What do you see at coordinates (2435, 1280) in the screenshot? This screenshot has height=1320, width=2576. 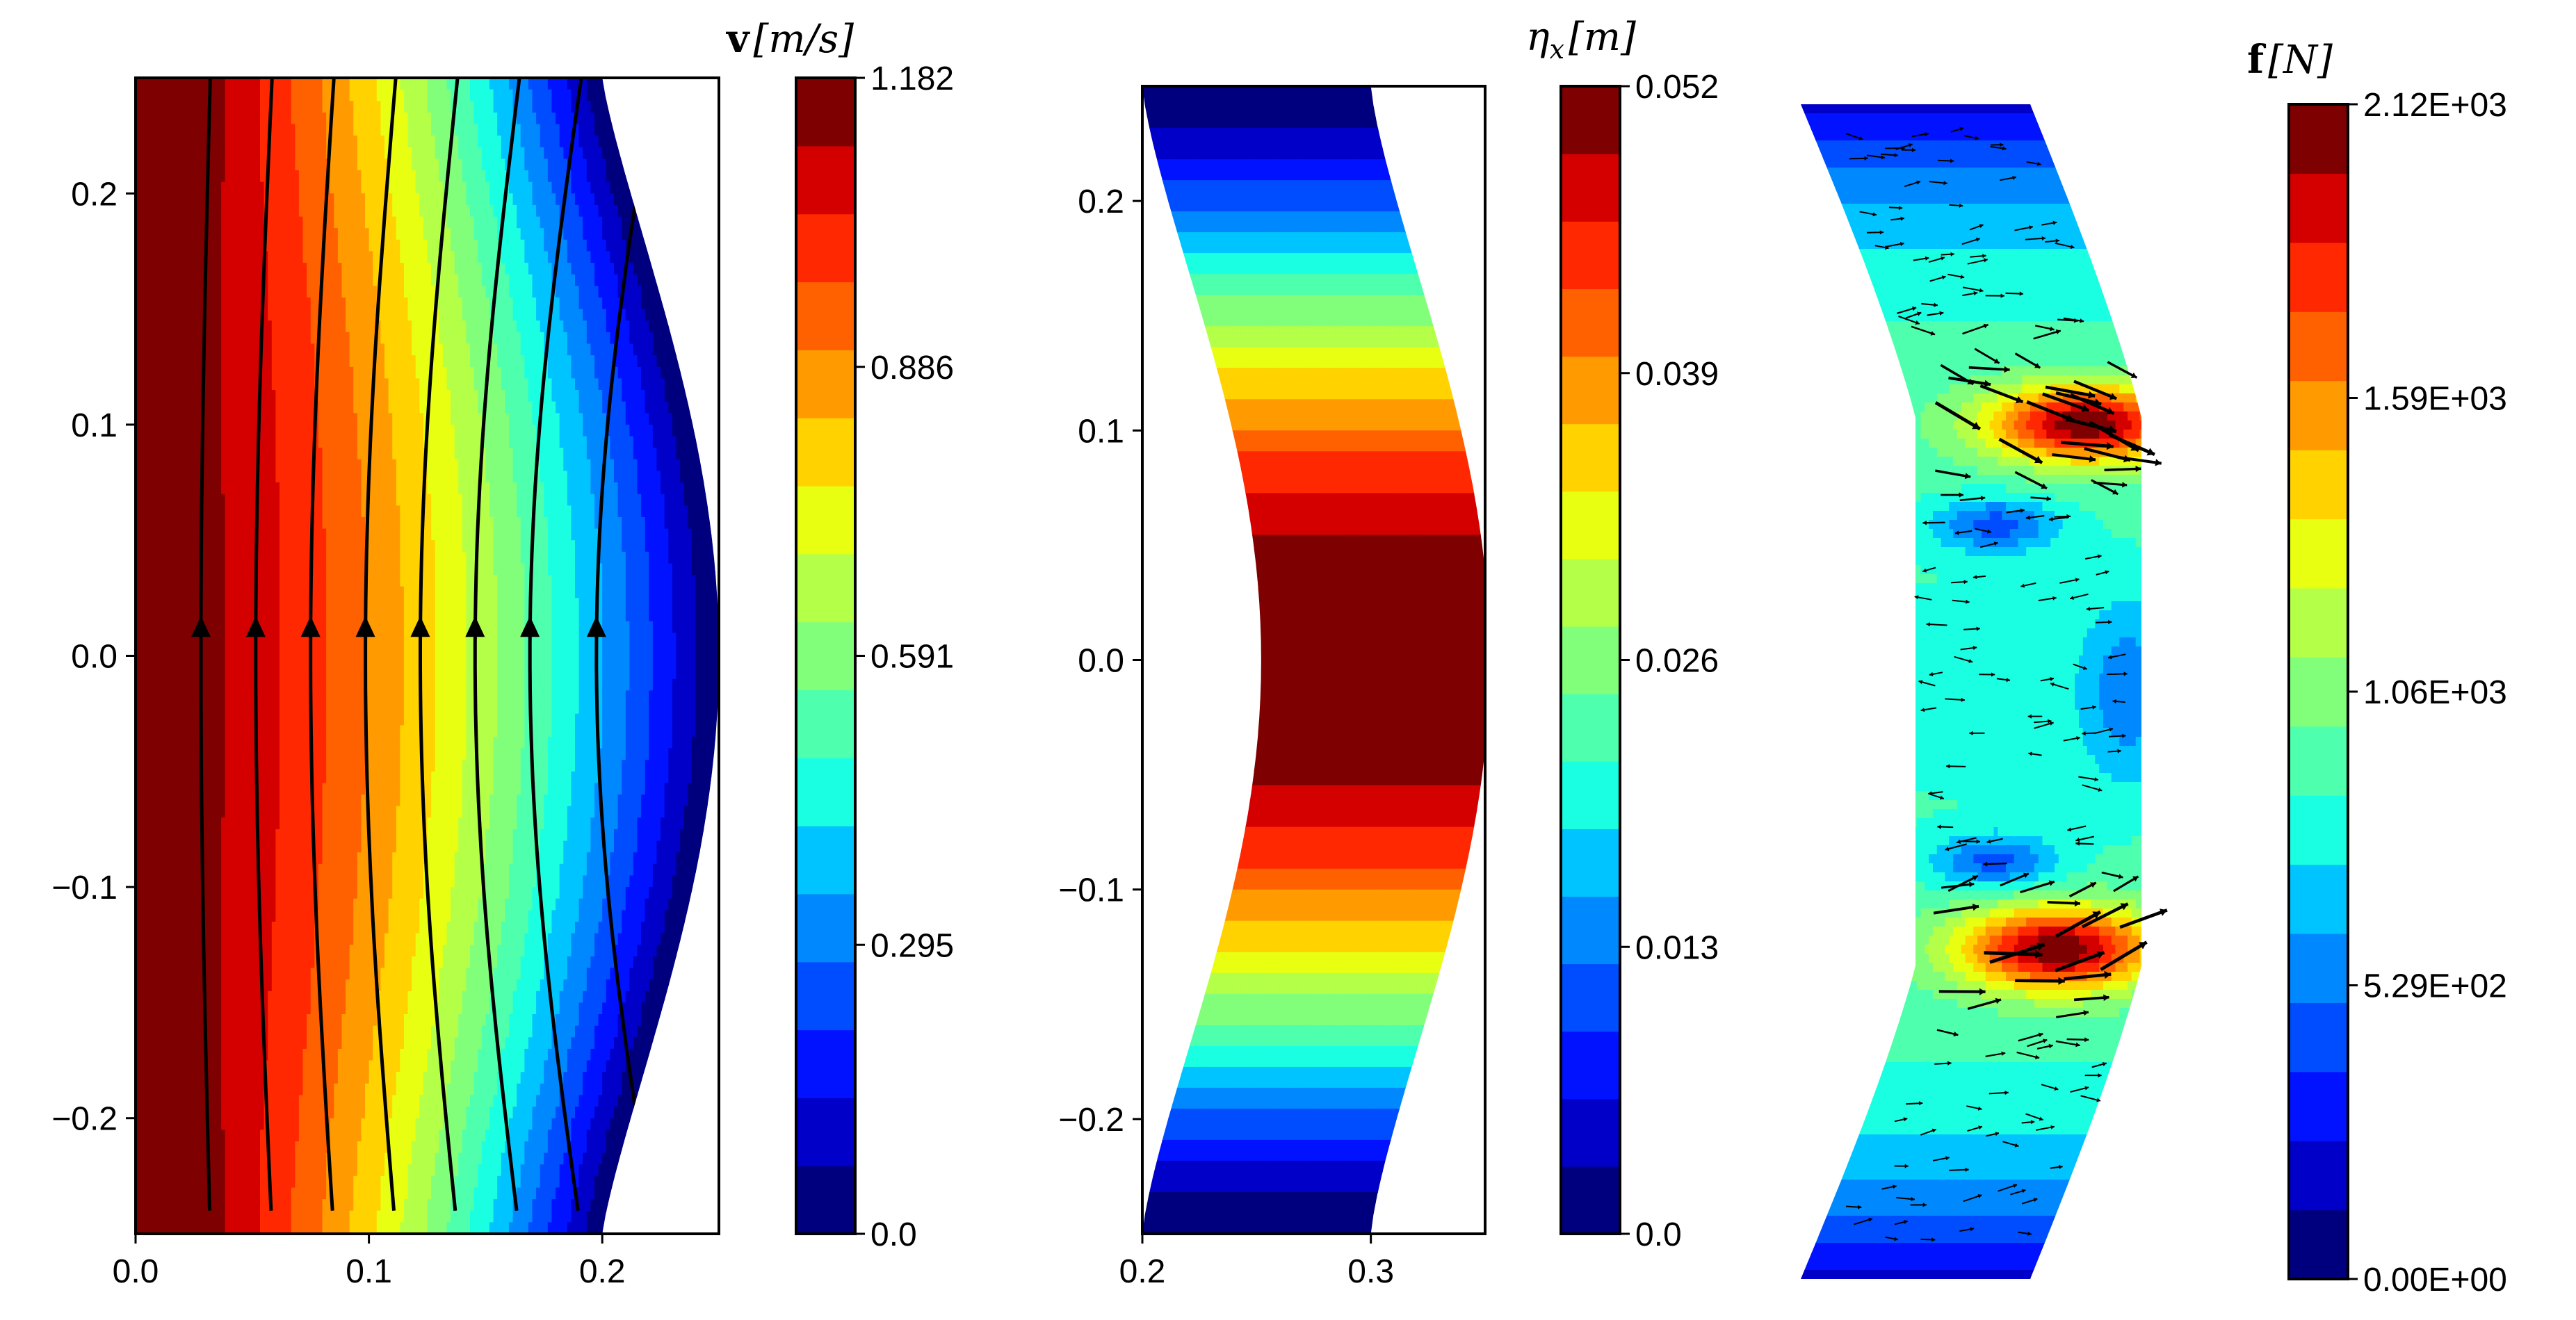 I see `colorbar-tick-label: 0.00E+00` at bounding box center [2435, 1280].